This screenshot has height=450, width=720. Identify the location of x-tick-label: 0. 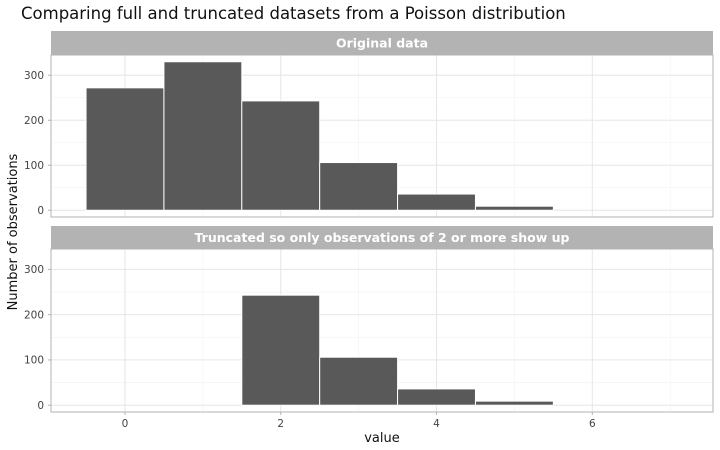
(125, 424).